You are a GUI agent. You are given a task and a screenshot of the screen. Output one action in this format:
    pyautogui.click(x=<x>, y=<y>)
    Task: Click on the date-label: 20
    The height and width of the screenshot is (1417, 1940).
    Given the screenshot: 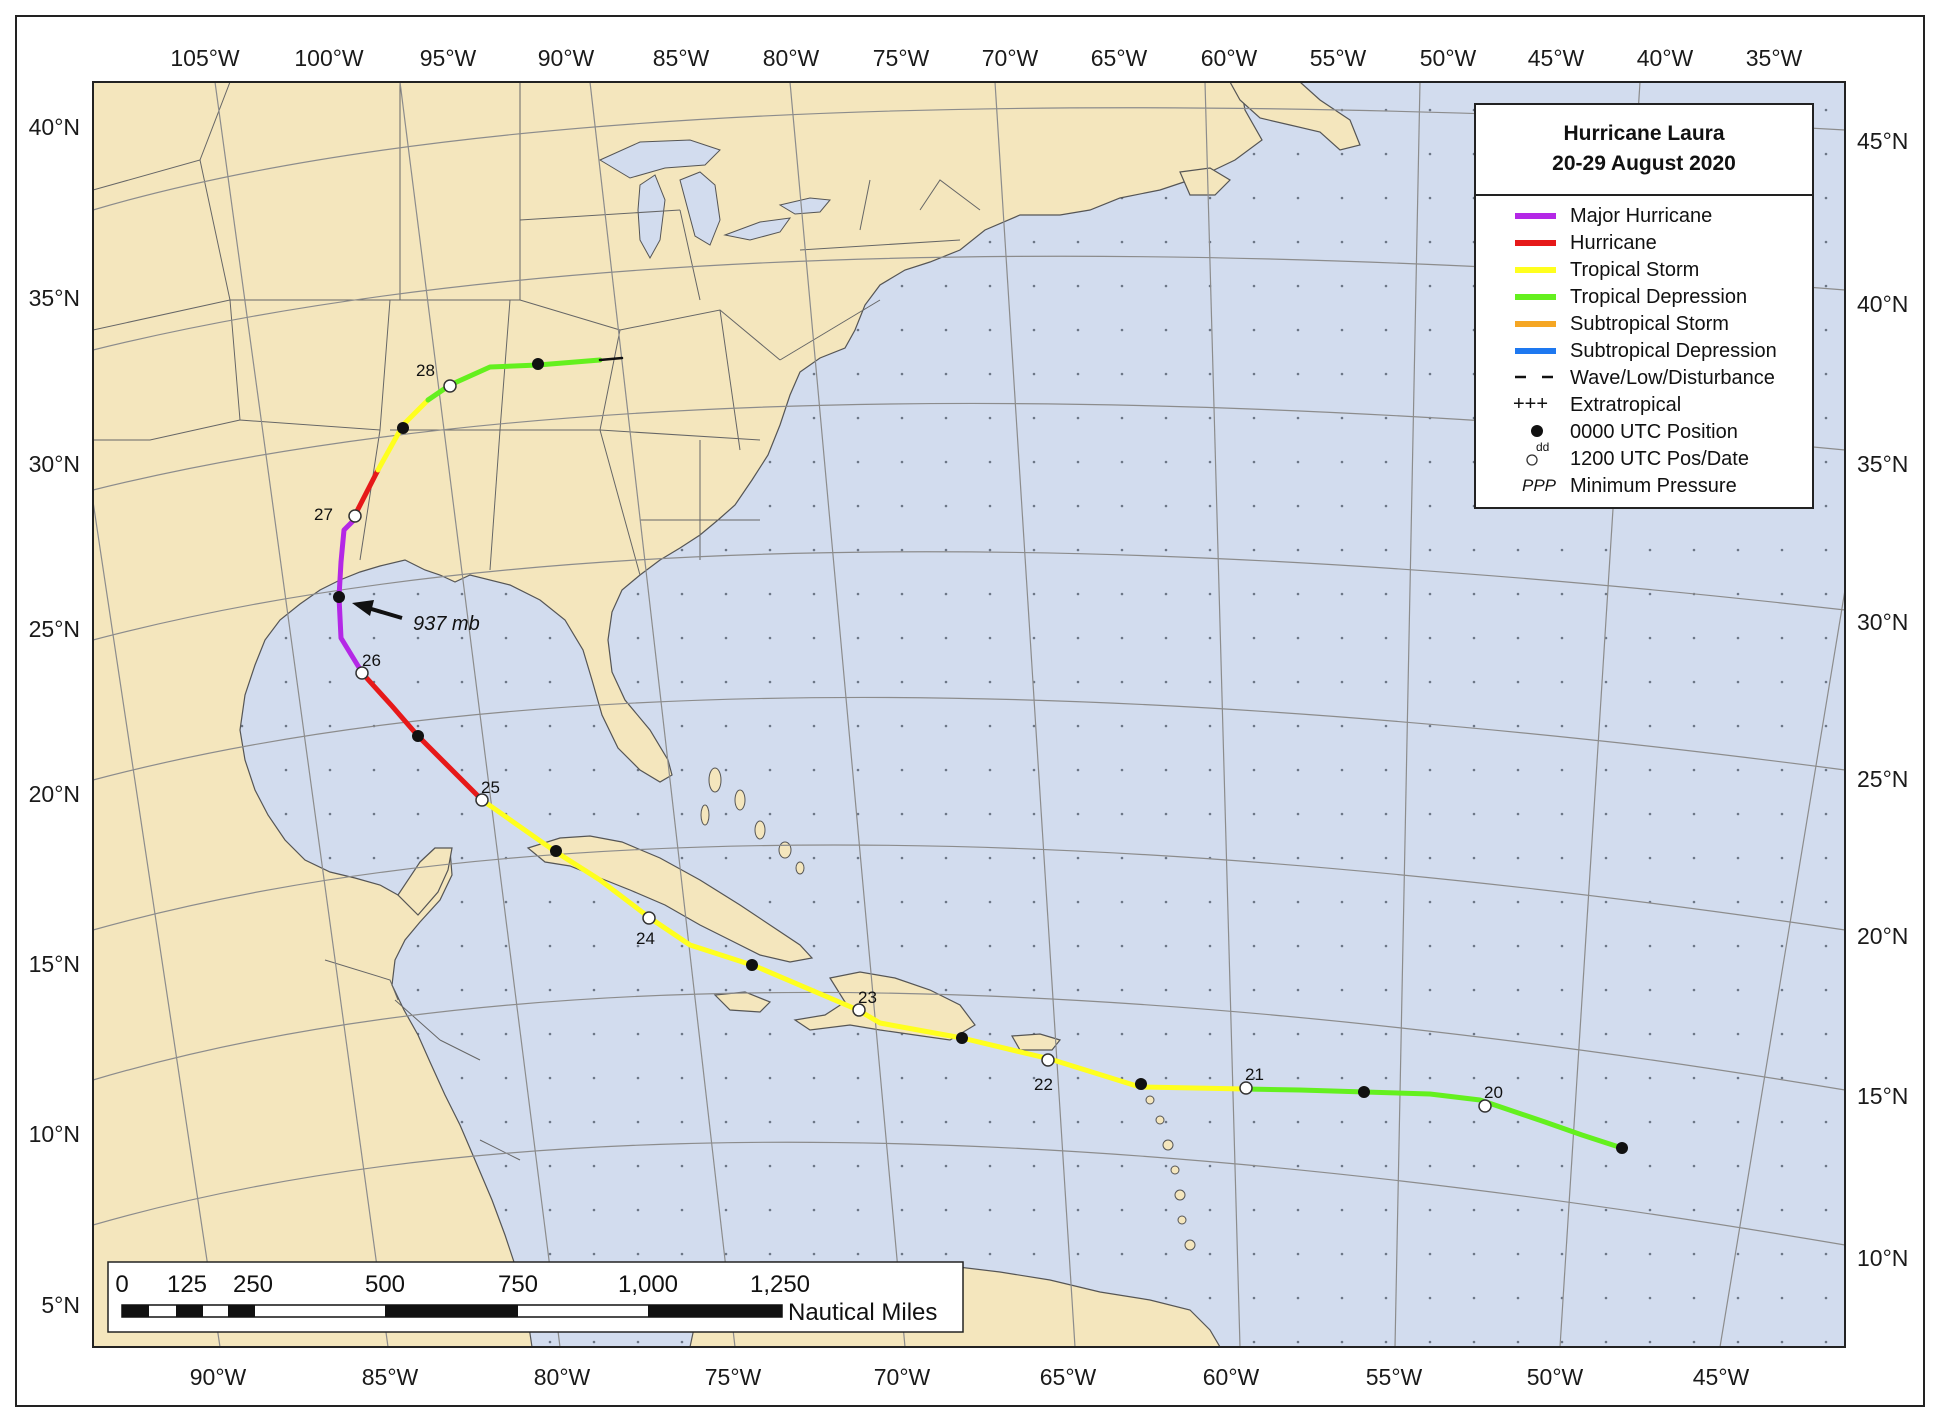 What is the action you would take?
    pyautogui.click(x=1493, y=1092)
    